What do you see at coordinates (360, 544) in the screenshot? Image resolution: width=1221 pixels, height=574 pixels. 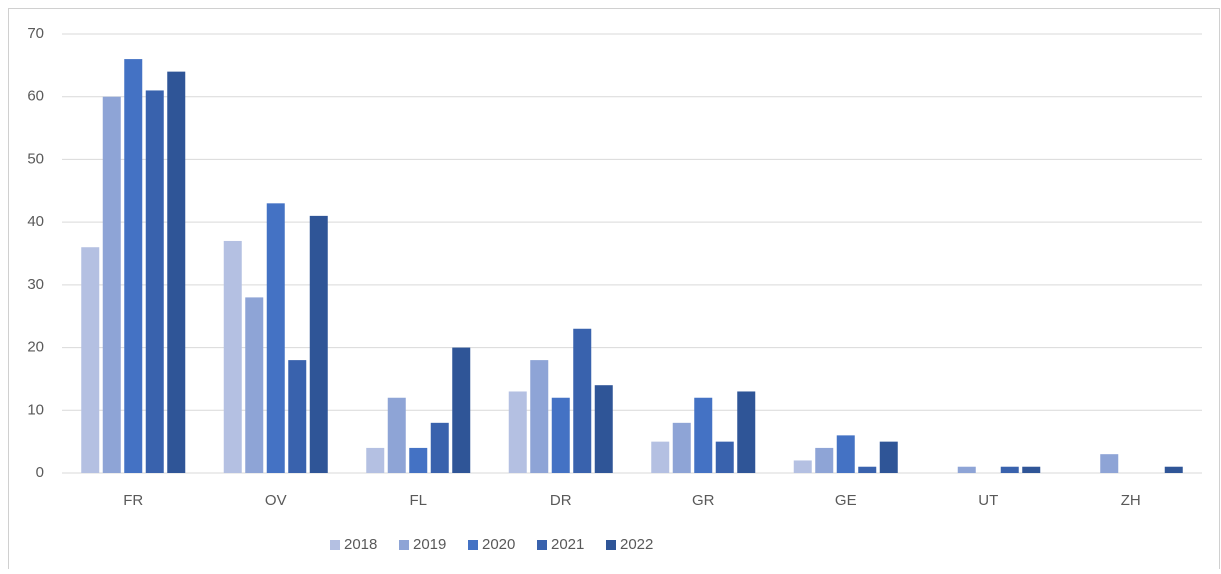 I see `legend-label: 2018` at bounding box center [360, 544].